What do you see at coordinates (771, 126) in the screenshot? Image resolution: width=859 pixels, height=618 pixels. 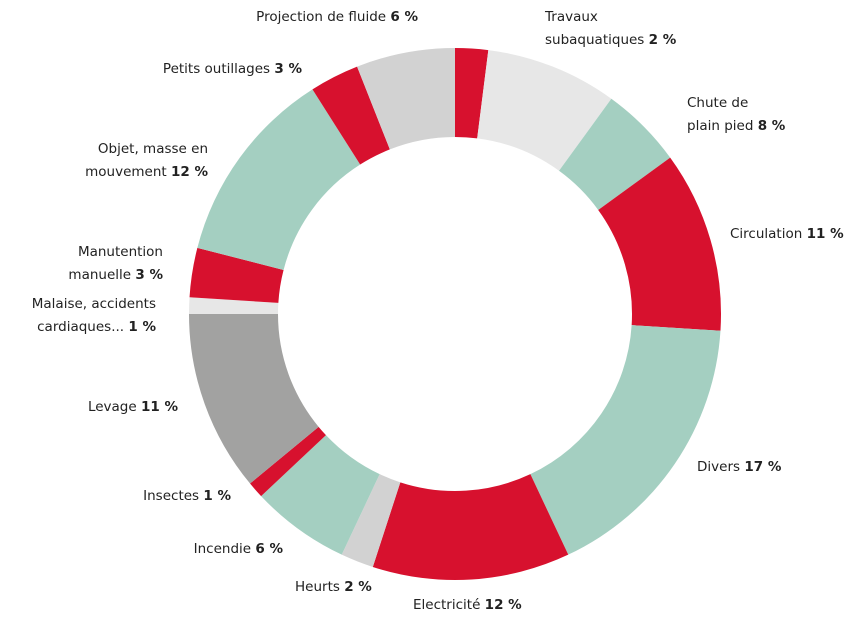 I see `value-label: 8 %` at bounding box center [771, 126].